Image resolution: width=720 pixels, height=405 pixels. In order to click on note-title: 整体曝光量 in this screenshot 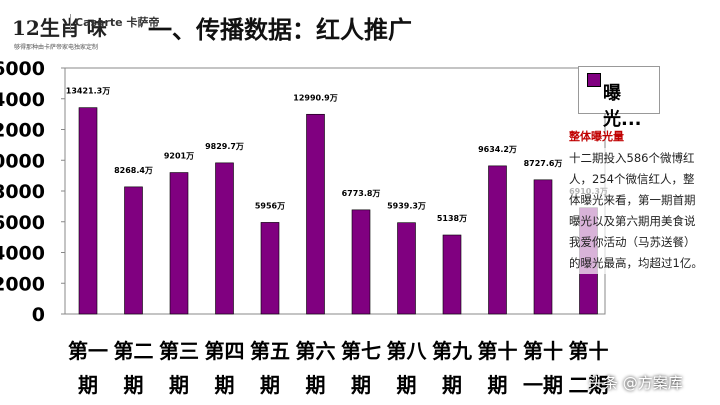, I will do `click(596, 136)`.